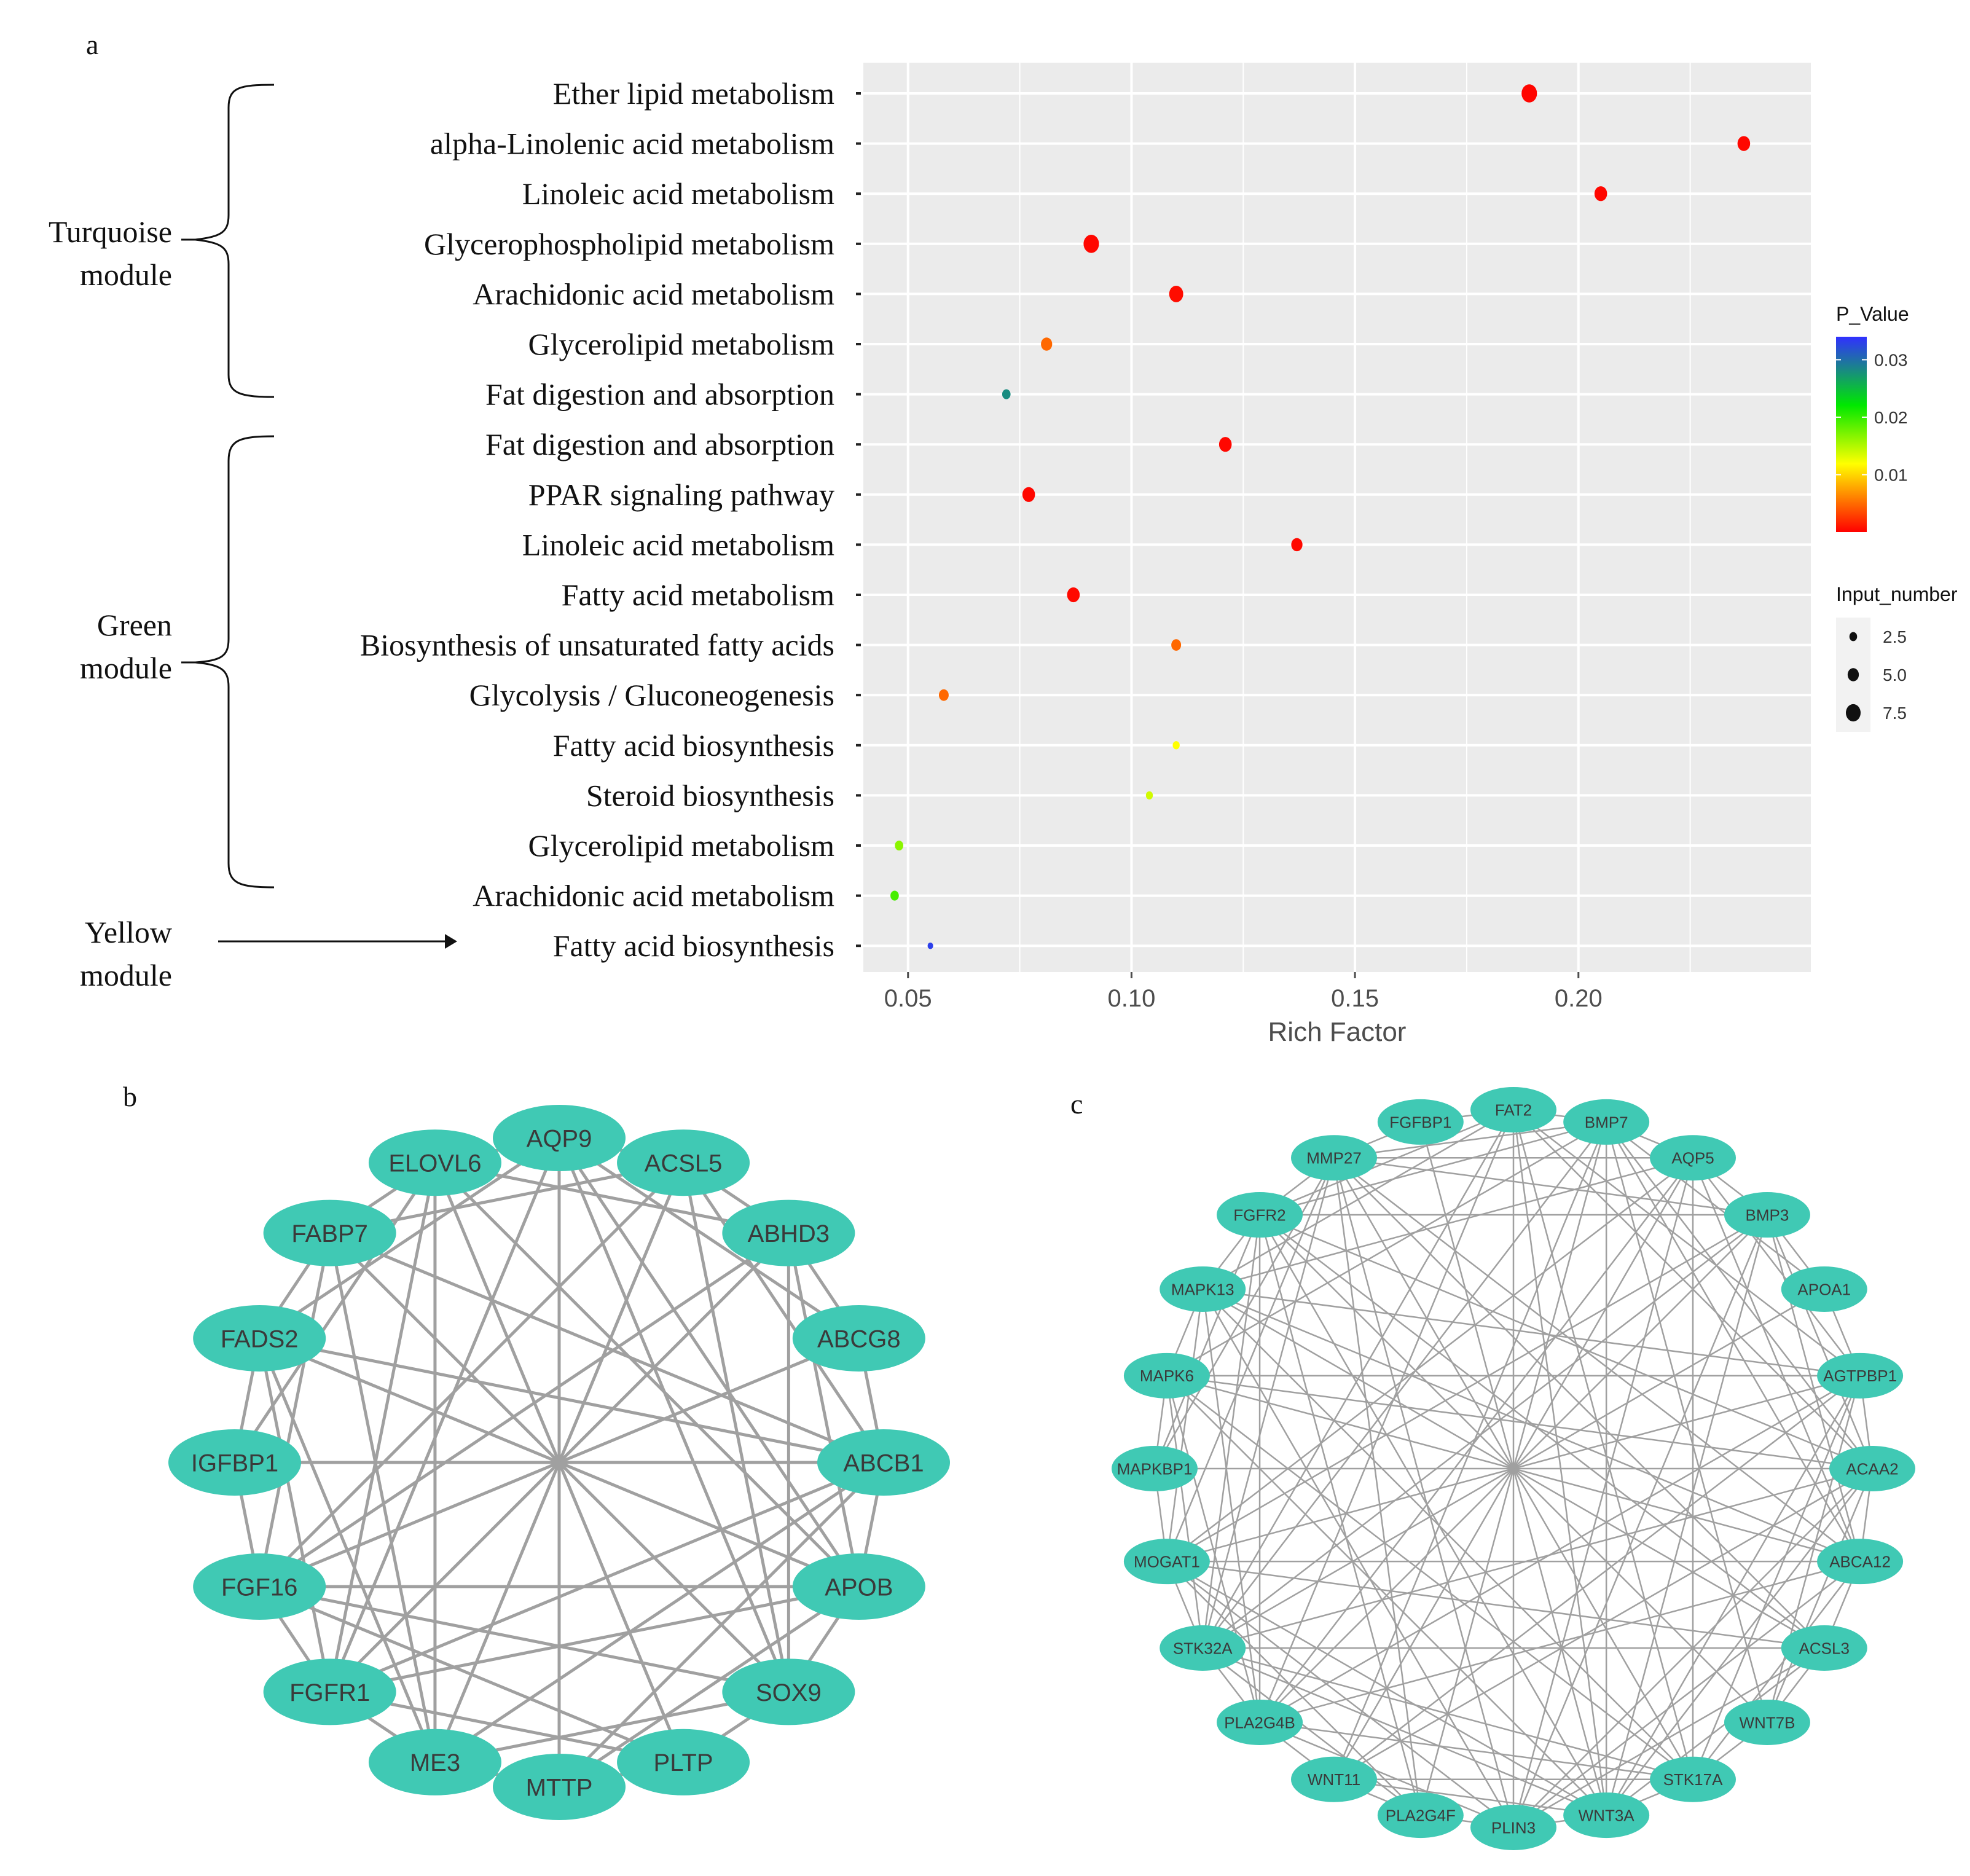 The image size is (1970, 1876). What do you see at coordinates (228, 662) in the screenshot?
I see `green-module-brace` at bounding box center [228, 662].